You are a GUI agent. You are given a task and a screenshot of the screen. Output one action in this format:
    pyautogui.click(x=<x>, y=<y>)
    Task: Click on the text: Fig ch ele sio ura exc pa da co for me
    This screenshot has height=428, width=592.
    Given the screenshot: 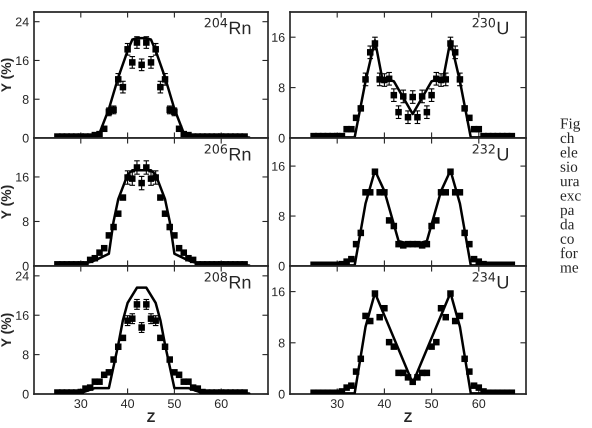 What is the action you would take?
    pyautogui.click(x=570, y=195)
    